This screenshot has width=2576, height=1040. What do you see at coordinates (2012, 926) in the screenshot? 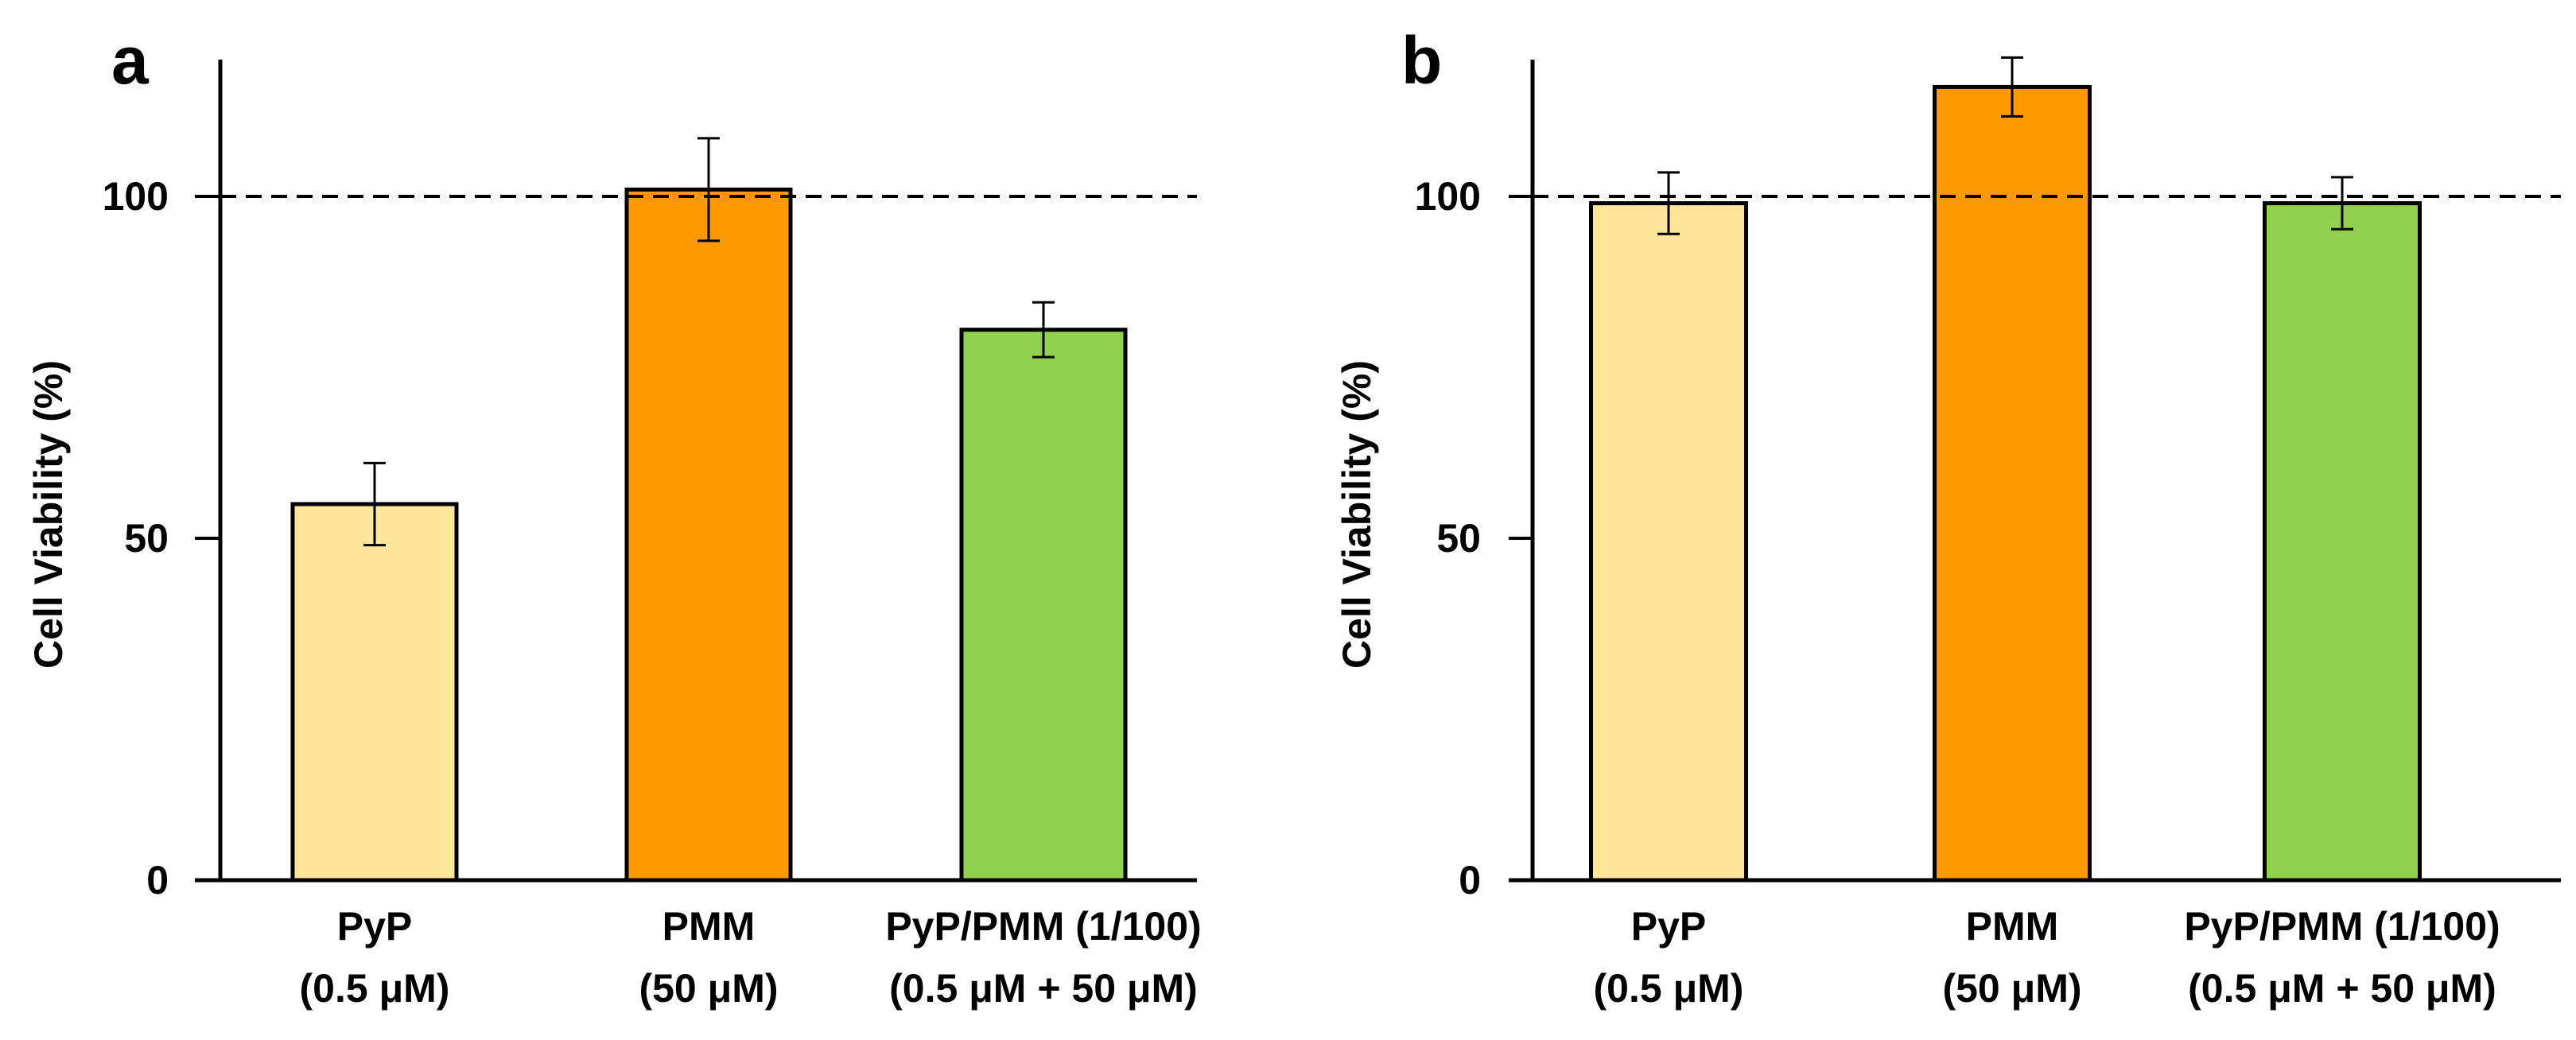
I see `panel-b-category-label-2-line1: PMM` at bounding box center [2012, 926].